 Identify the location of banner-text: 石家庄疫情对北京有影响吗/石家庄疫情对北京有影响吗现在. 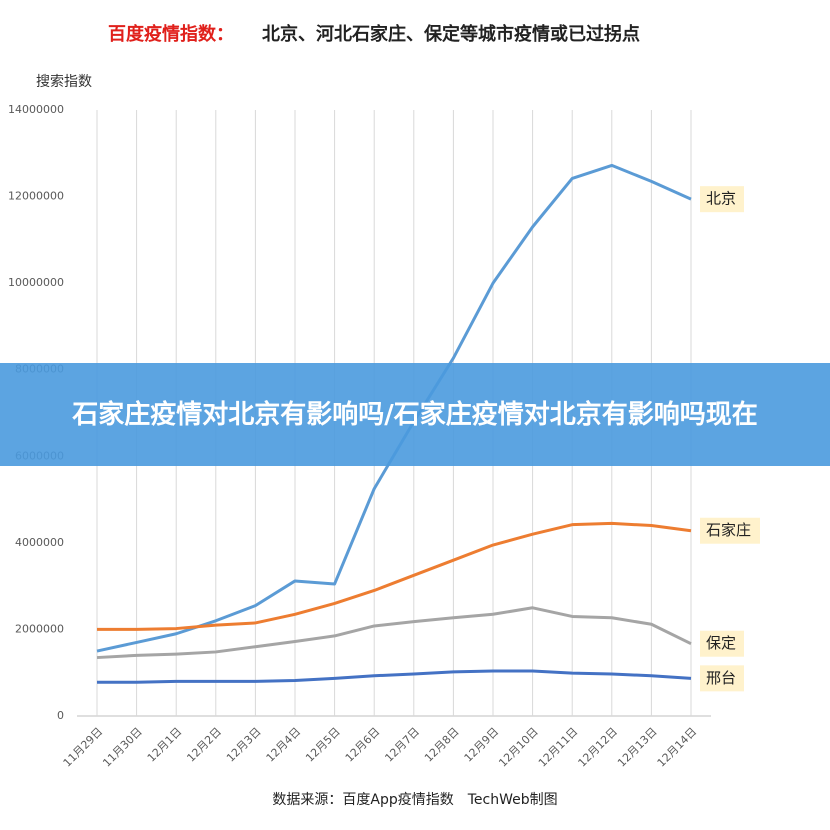
(415, 414).